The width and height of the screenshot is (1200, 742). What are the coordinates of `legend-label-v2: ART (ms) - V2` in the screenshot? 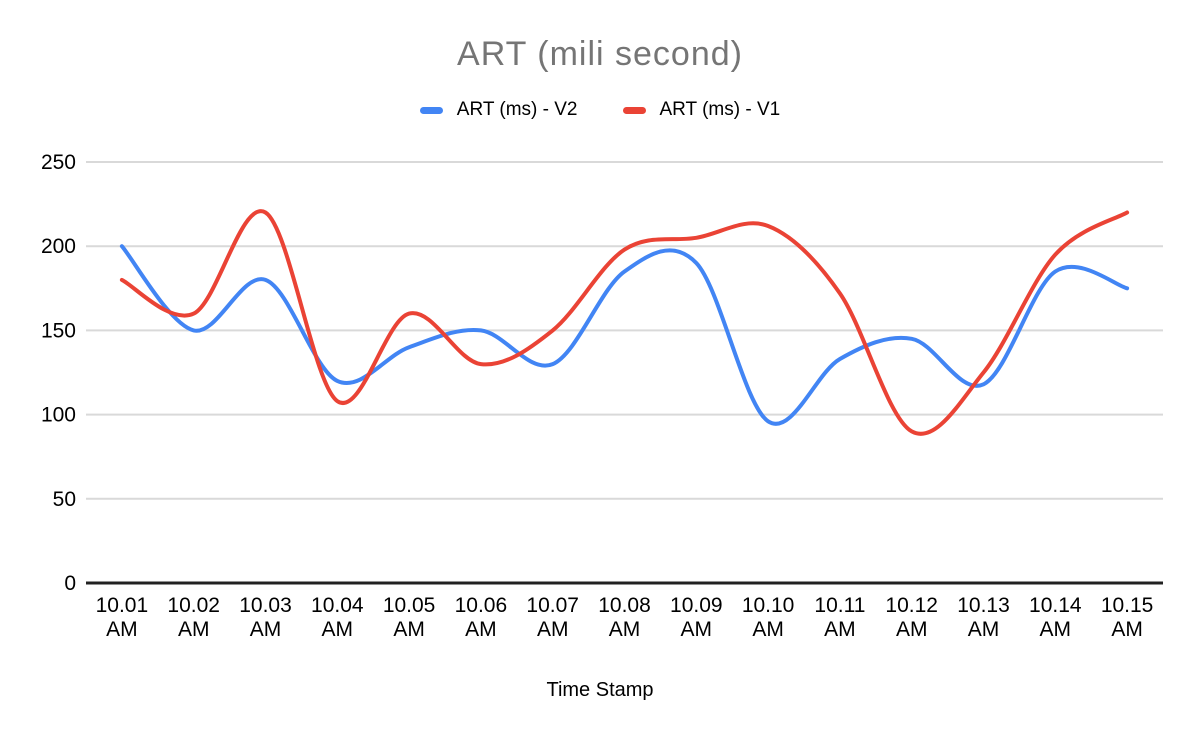 It's located at (517, 109).